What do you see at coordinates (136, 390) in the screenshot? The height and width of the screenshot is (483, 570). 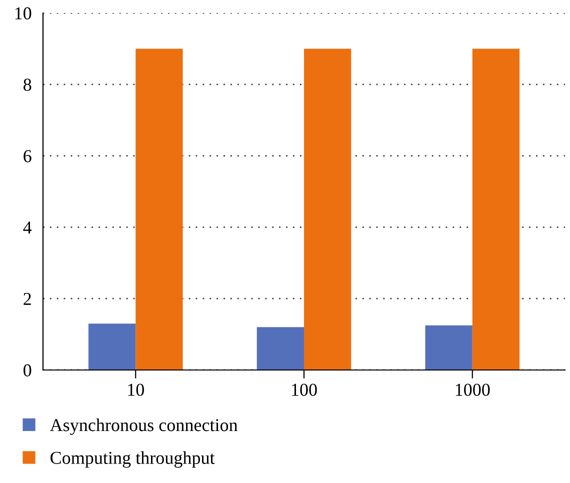 I see `x-tick-label: 10` at bounding box center [136, 390].